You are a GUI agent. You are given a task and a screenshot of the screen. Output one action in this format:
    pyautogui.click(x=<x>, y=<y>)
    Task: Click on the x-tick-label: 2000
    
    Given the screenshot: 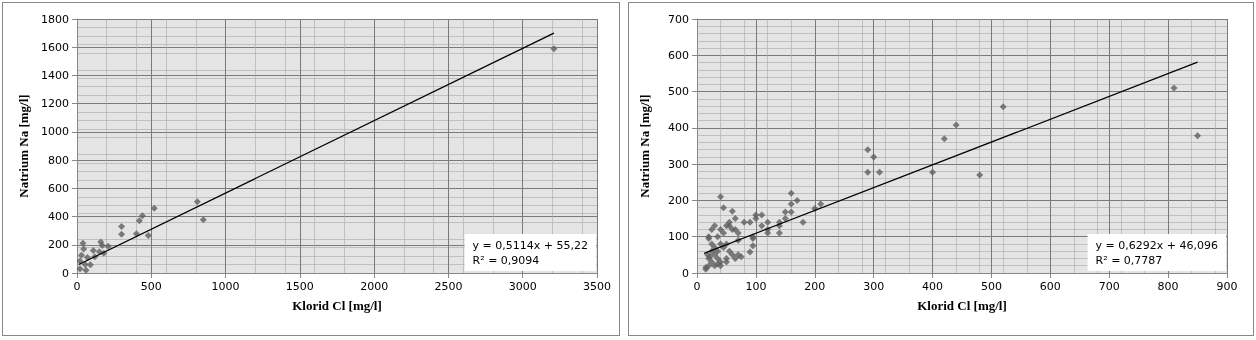 What is the action you would take?
    pyautogui.click(x=374, y=286)
    